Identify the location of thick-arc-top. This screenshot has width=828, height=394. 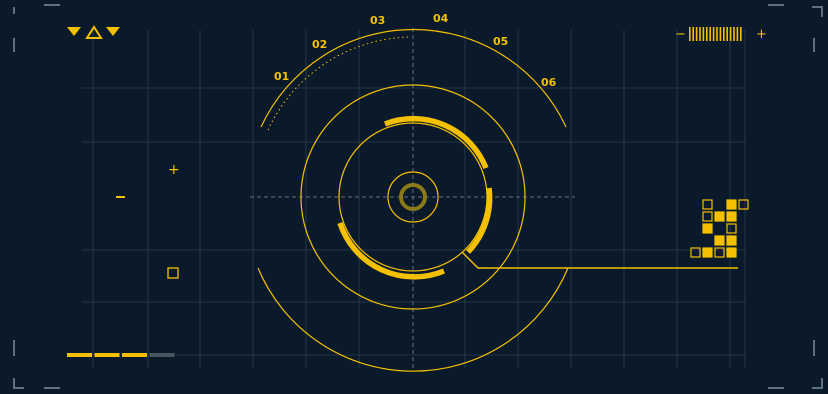
(436, 142).